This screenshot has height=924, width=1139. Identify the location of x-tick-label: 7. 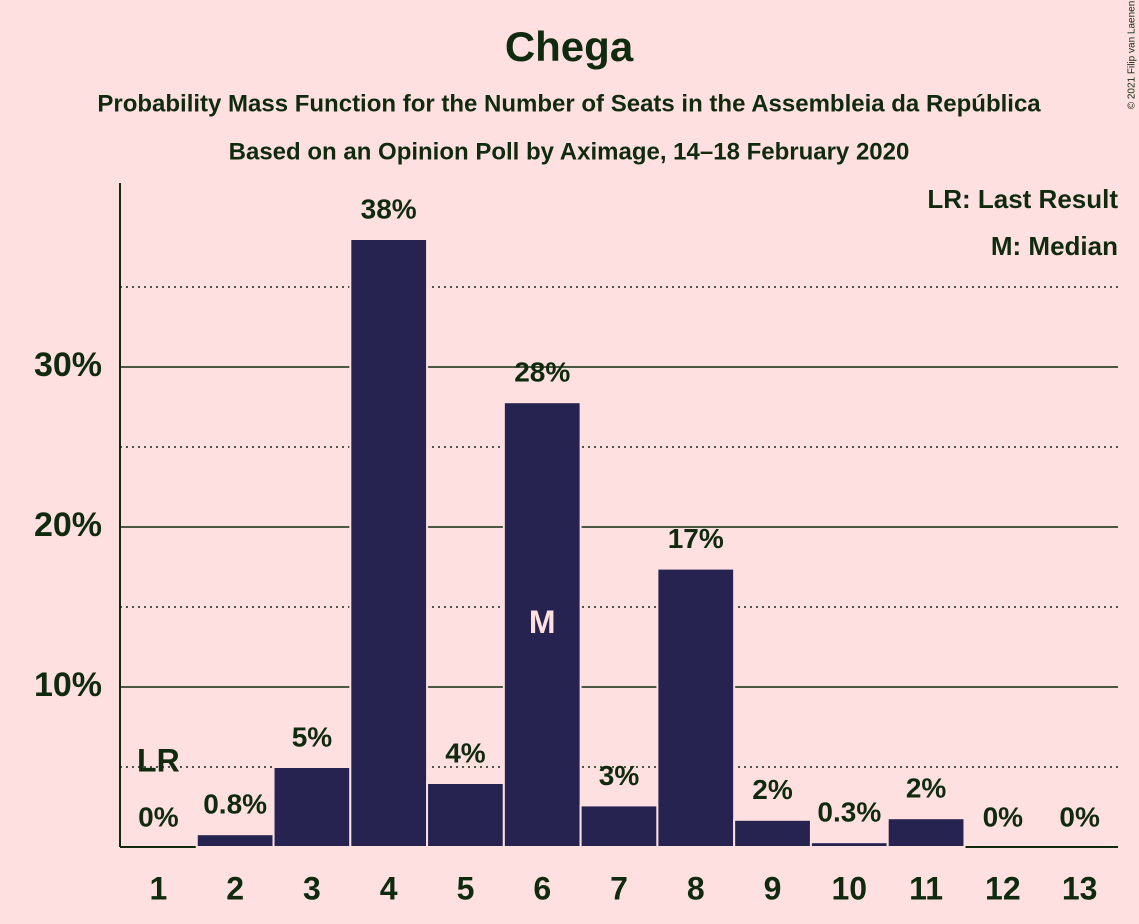
(619, 888).